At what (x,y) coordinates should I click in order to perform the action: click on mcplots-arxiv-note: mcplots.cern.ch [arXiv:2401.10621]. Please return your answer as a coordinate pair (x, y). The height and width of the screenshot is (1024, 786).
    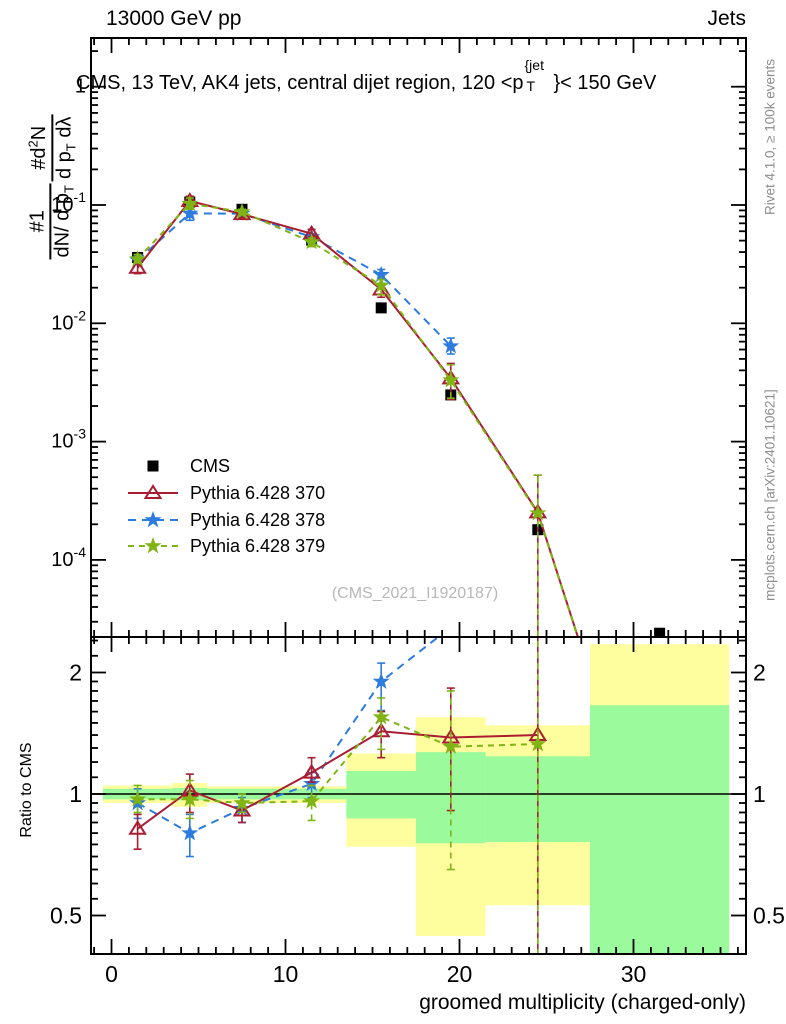
    Looking at the image, I should click on (770, 495).